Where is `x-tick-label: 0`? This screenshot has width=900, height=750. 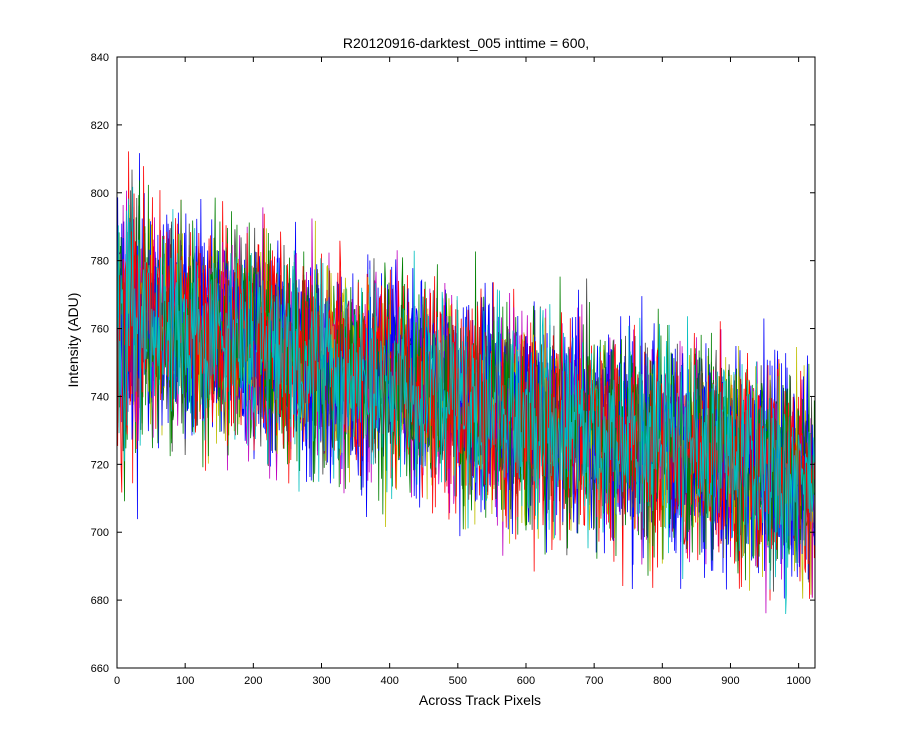 x-tick-label: 0 is located at coordinates (117, 681).